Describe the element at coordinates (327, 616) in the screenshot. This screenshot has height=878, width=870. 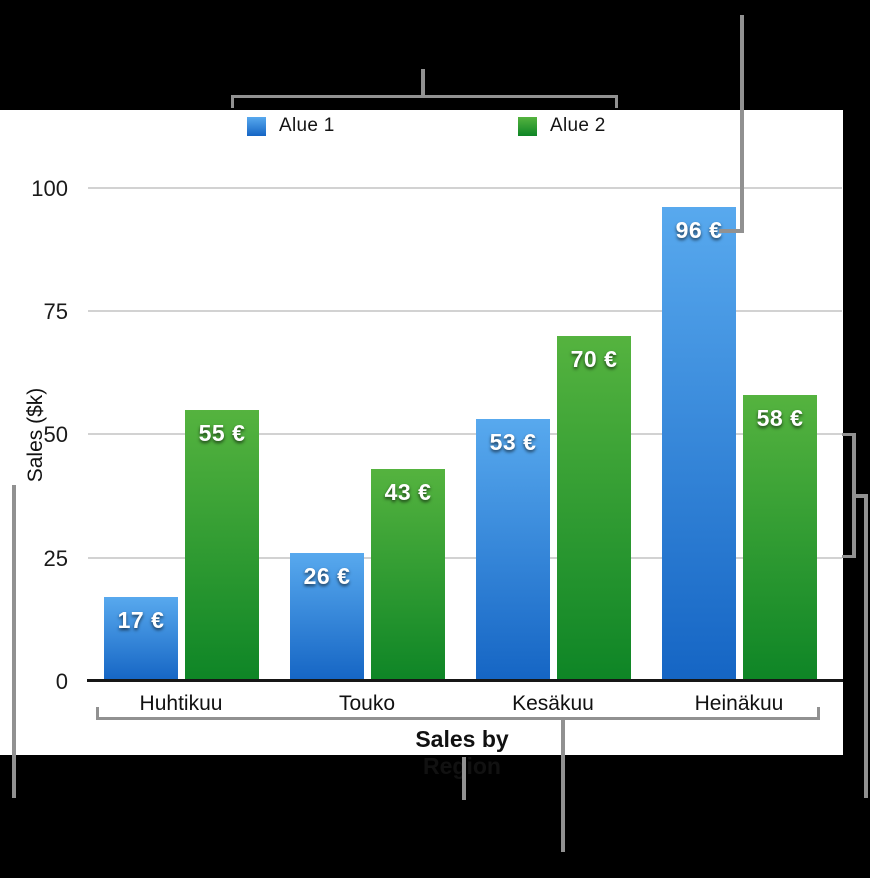
I see `bar-alue-1-touko` at that location.